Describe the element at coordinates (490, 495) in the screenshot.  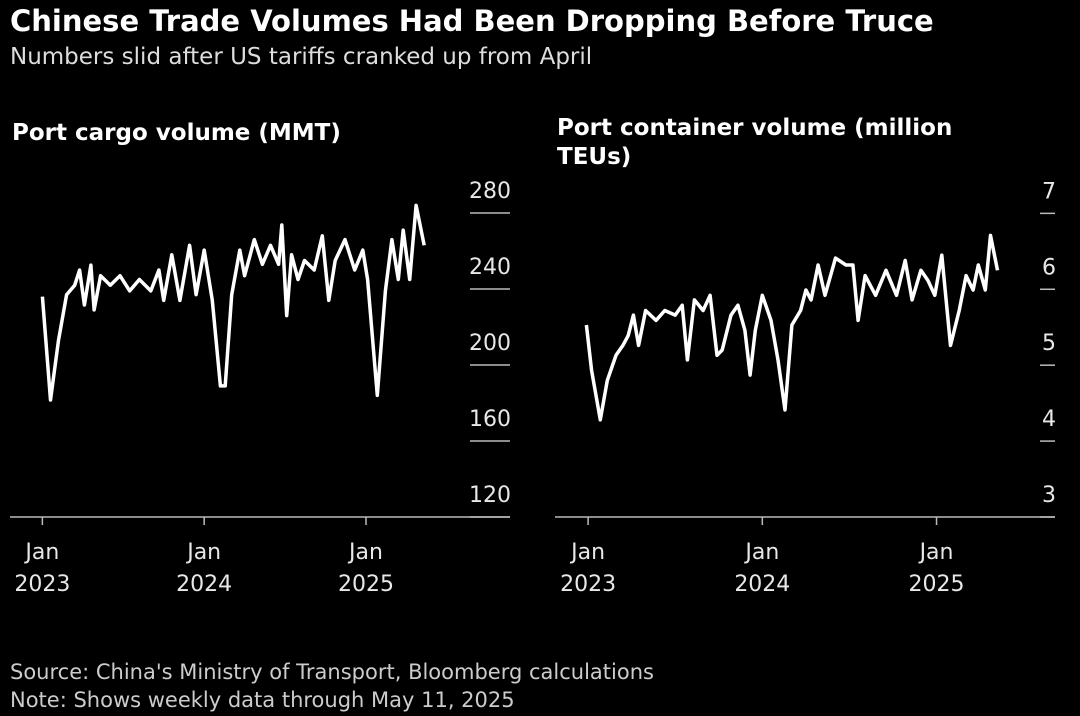
I see `y-tick-label: 120` at that location.